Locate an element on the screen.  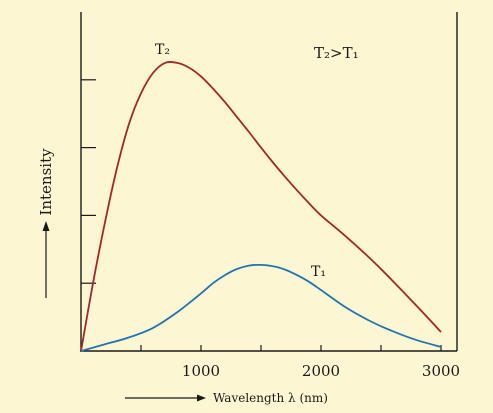
x-axis-arrow is located at coordinates (165, 398).